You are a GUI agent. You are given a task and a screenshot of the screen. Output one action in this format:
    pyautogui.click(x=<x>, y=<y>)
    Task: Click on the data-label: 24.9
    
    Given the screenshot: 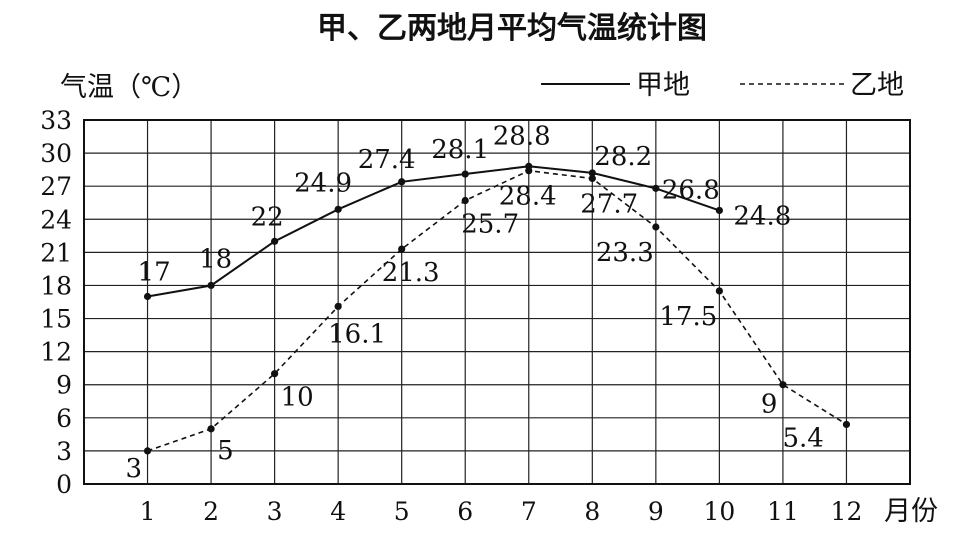 What is the action you would take?
    pyautogui.click(x=323, y=183)
    